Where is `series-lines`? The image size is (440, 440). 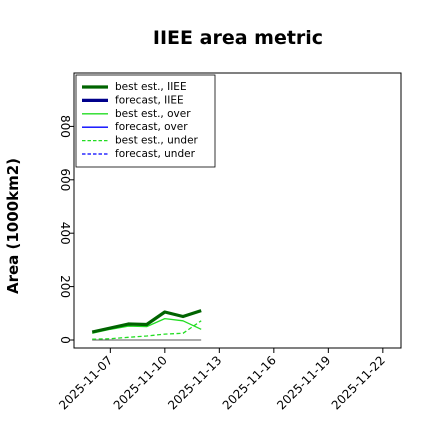
series-lines is located at coordinates (146, 325).